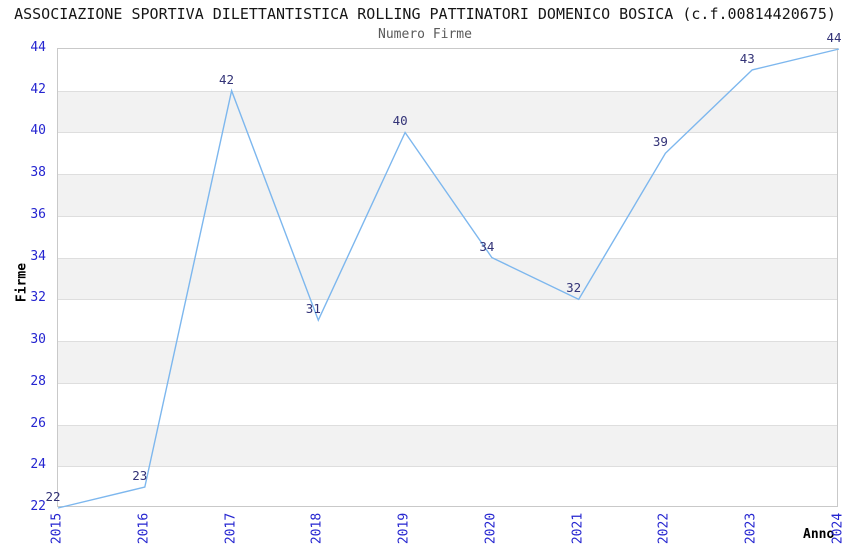 This screenshot has height=550, width=850. I want to click on x-axis-label: Anno, so click(819, 534).